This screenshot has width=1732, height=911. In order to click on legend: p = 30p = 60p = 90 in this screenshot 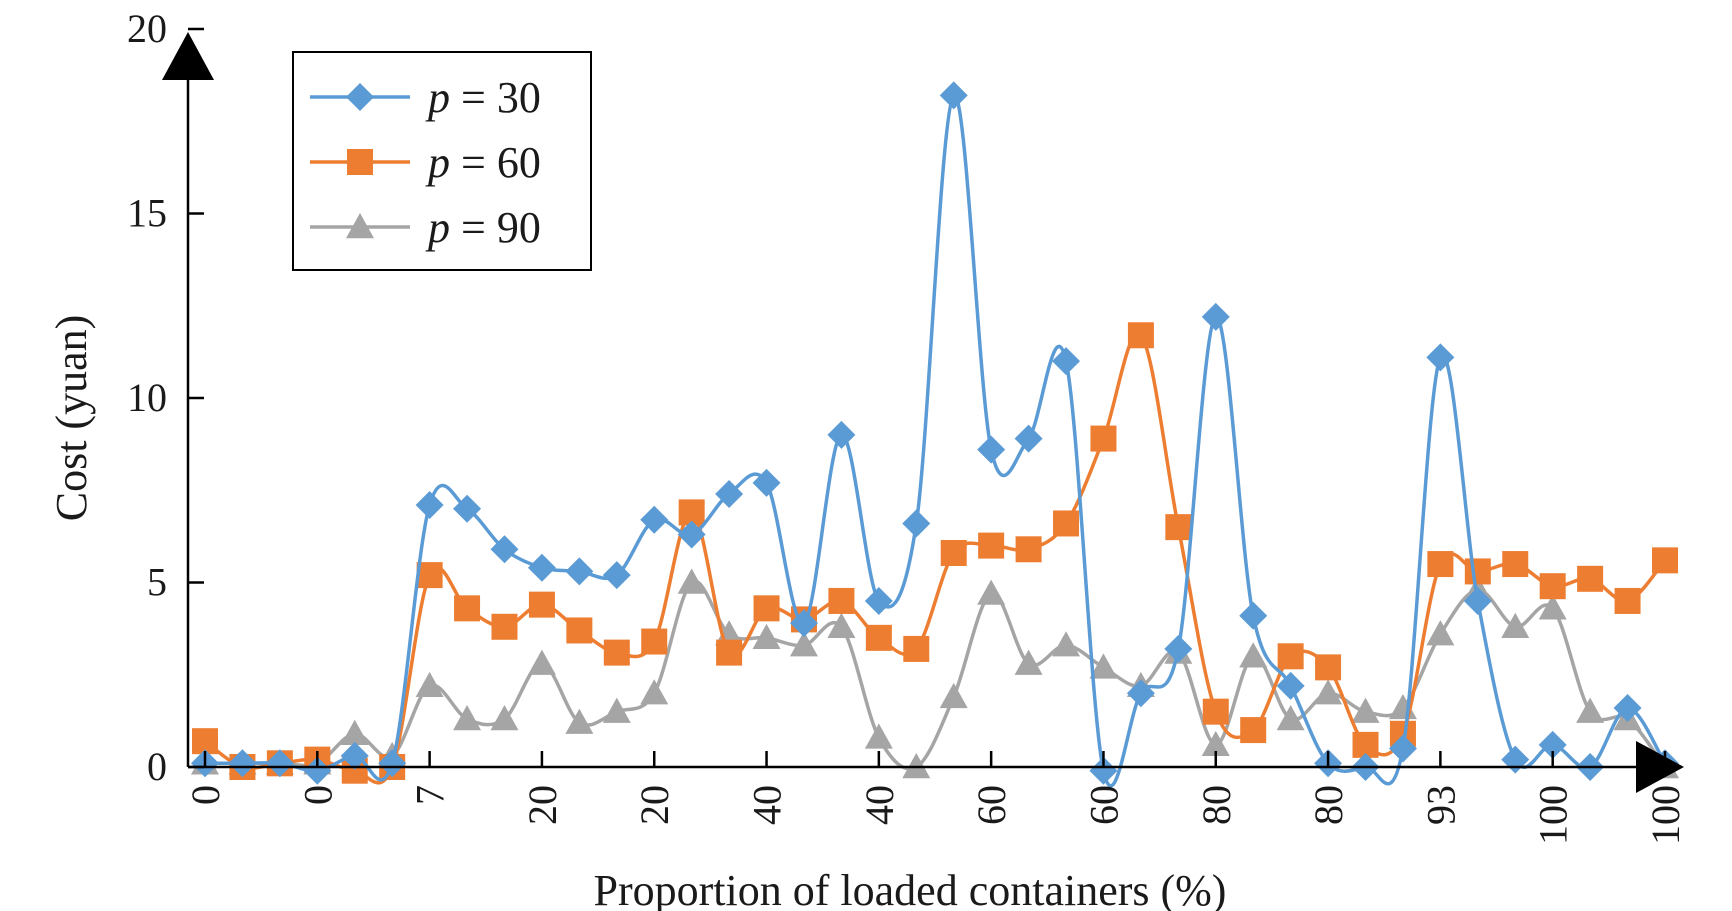, I will do `click(442, 161)`.